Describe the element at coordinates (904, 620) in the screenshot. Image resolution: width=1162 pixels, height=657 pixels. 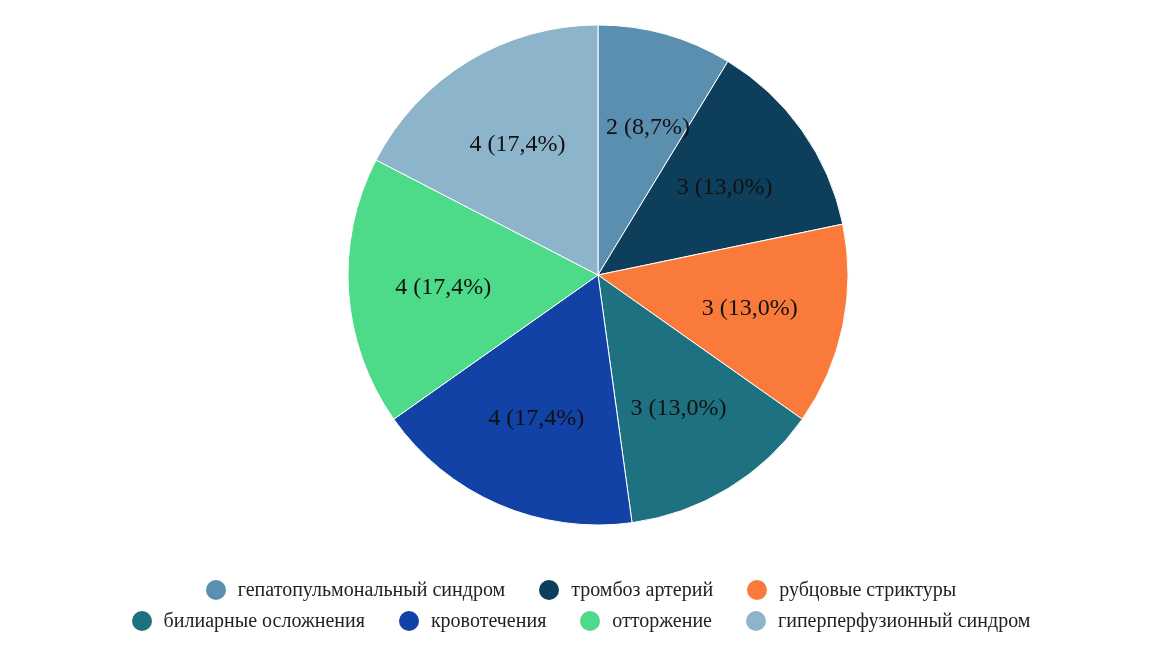
I see `legend-label: гиперперфузионный синдром` at that location.